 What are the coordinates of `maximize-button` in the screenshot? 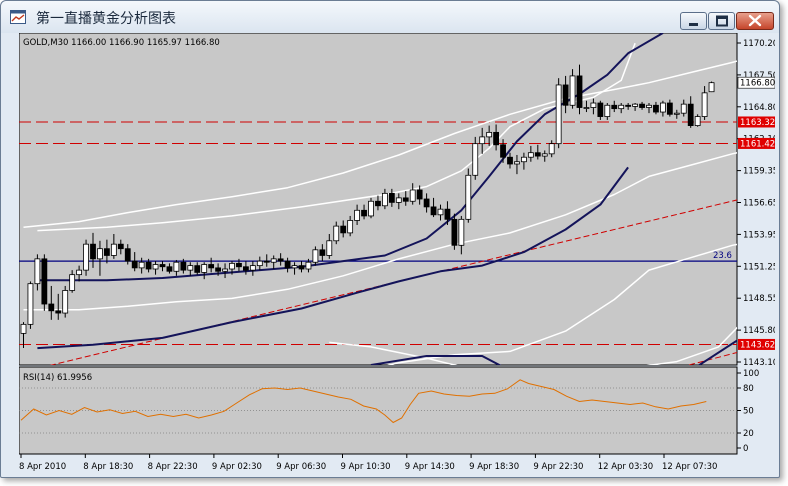 It's located at (721, 21).